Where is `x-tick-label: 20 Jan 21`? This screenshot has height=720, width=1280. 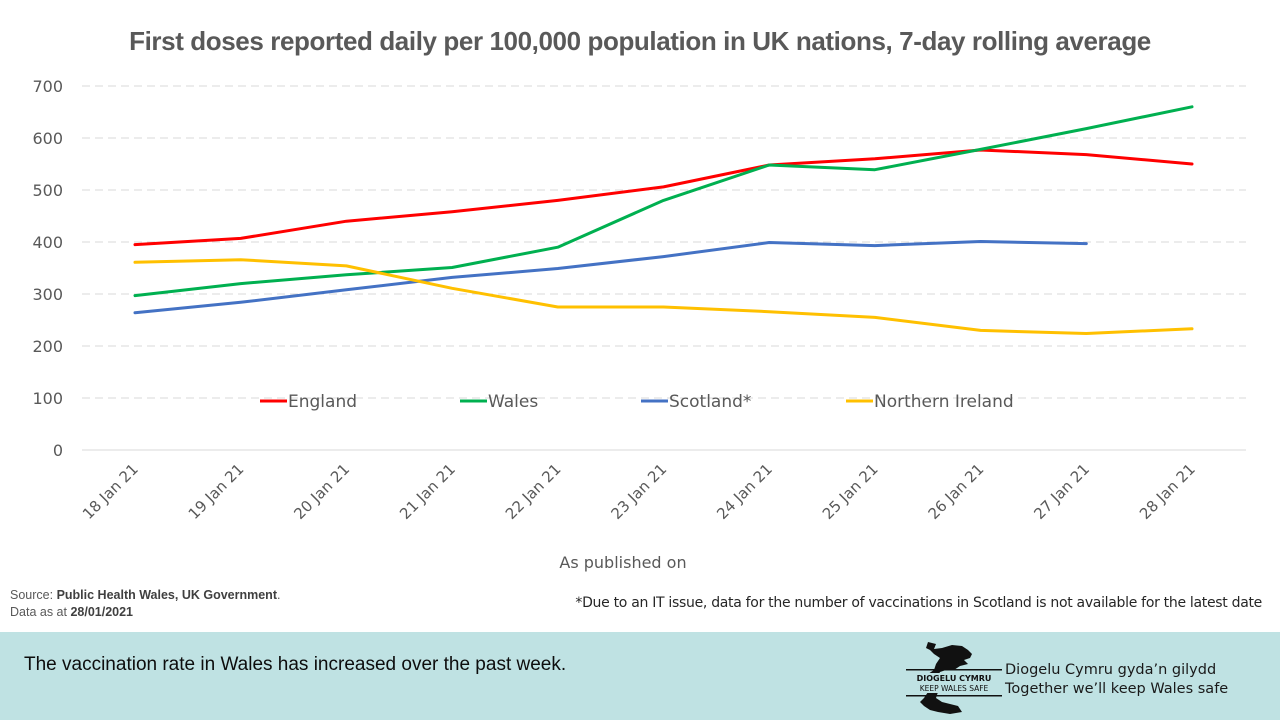
x-tick-label: 20 Jan 21 is located at coordinates (321, 491).